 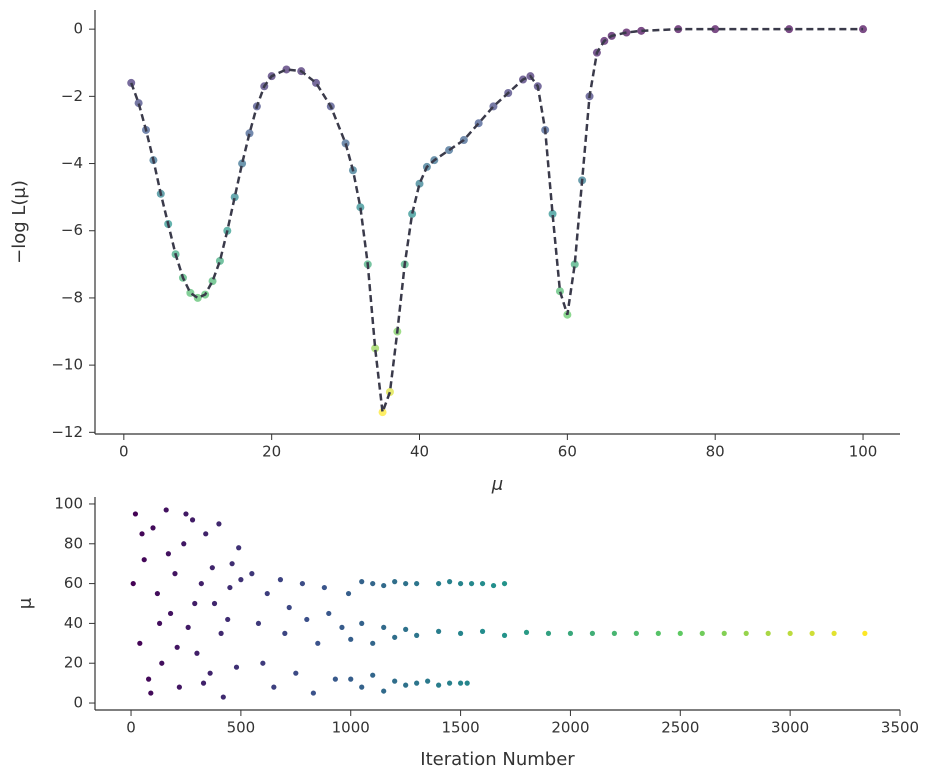 What do you see at coordinates (68, 503) in the screenshot?
I see `y-tick-label: 100` at bounding box center [68, 503].